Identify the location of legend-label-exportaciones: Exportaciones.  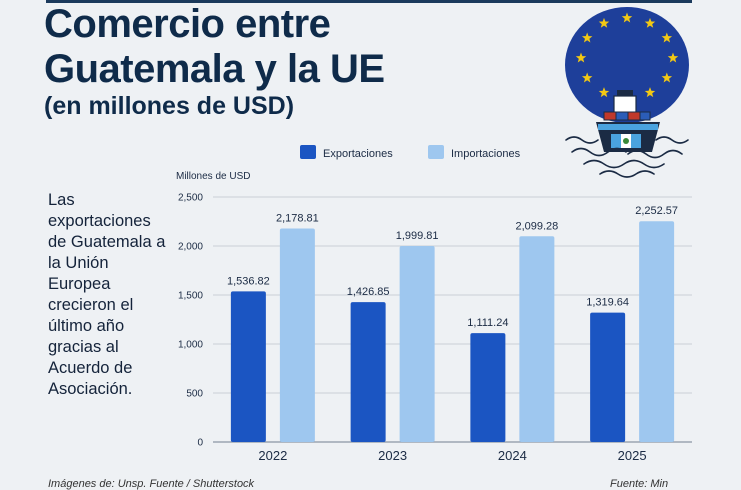
(358, 154).